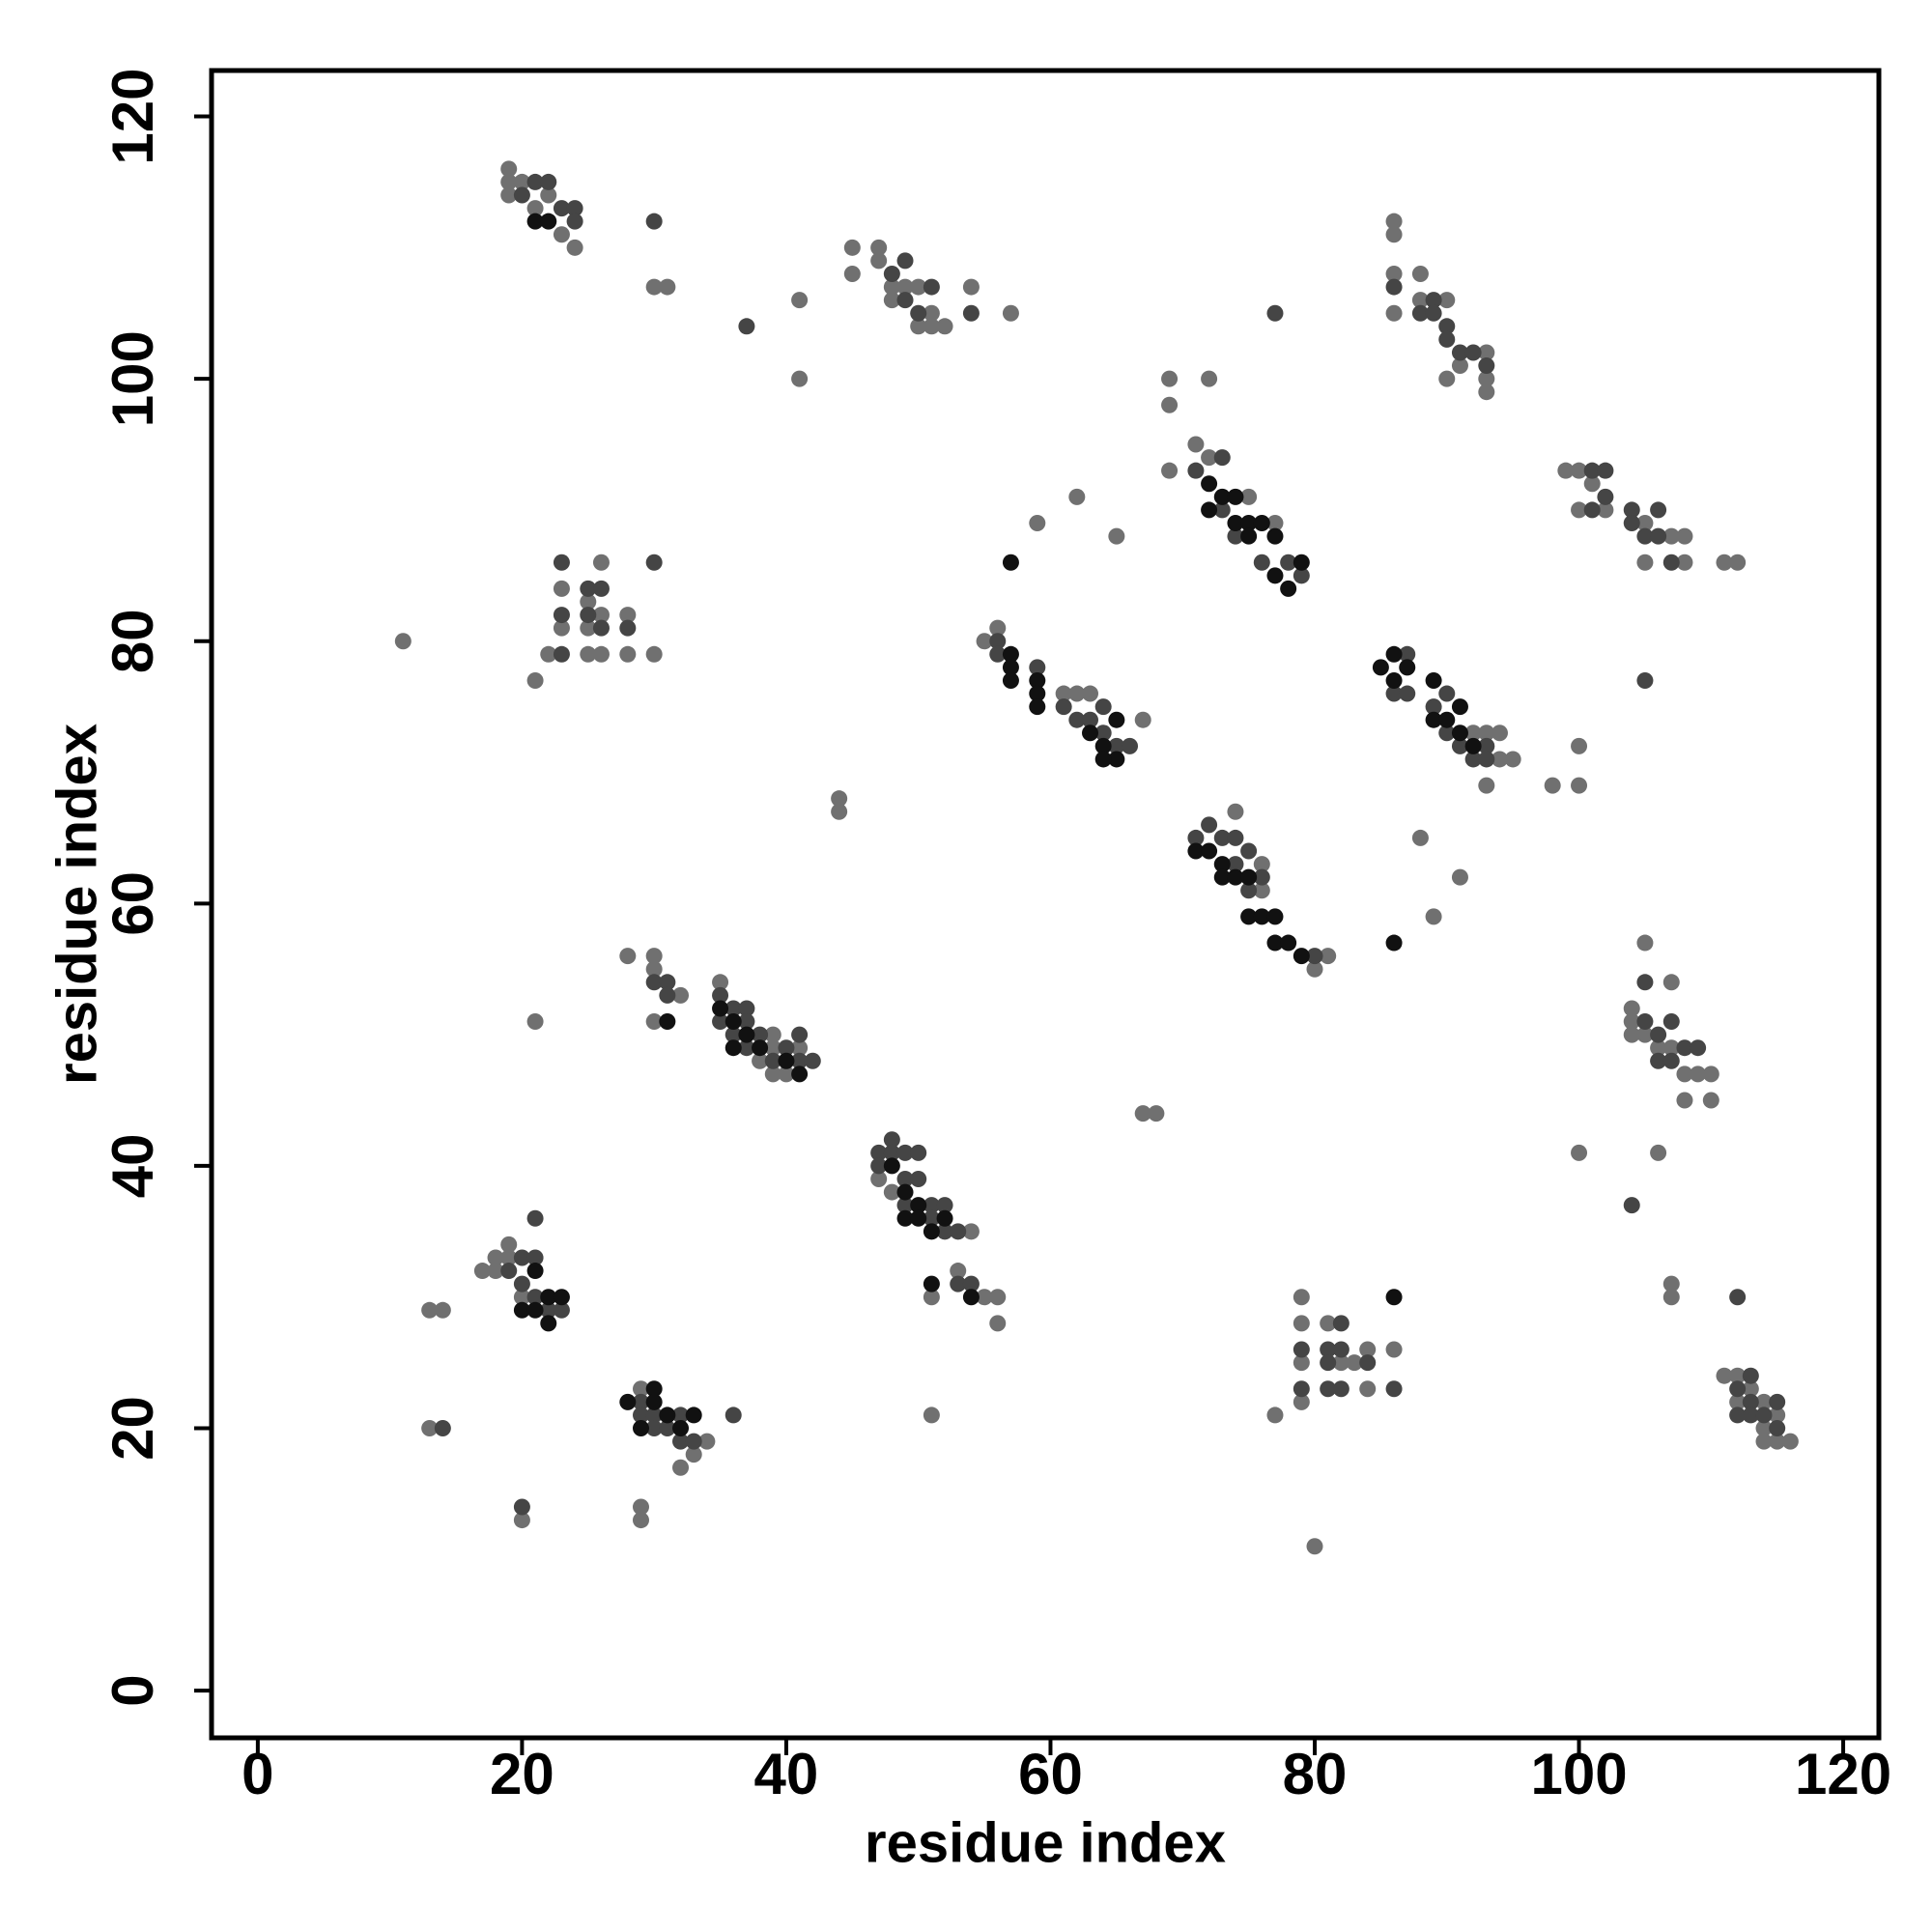 The width and height of the screenshot is (1932, 1932). Describe the element at coordinates (522, 1774) in the screenshot. I see `x-tick-label: 20` at that location.